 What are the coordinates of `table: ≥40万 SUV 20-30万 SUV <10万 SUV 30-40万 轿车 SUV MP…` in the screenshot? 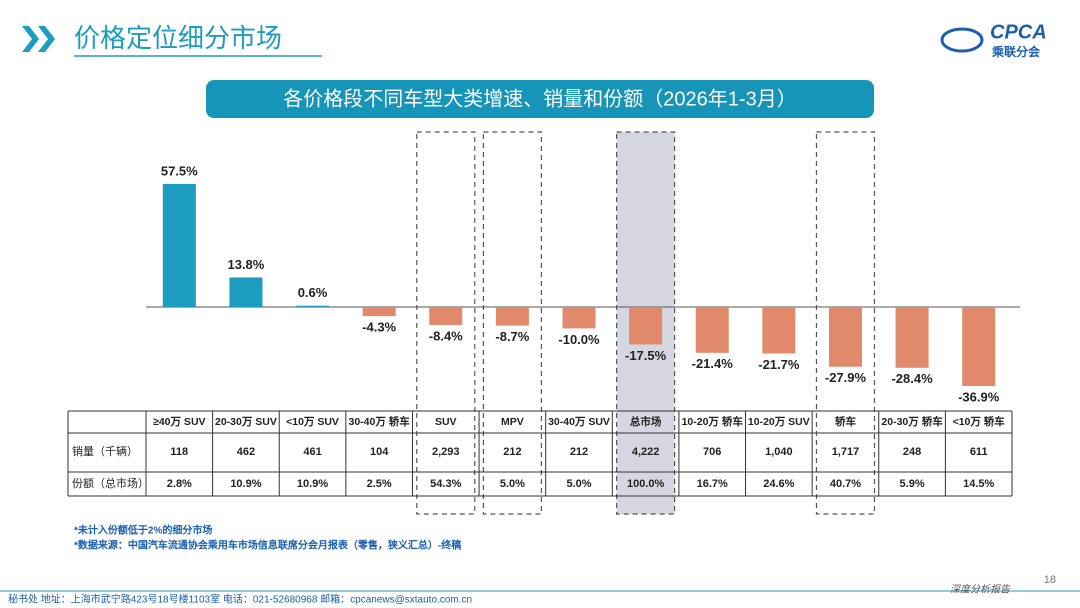 It's located at (540, 453).